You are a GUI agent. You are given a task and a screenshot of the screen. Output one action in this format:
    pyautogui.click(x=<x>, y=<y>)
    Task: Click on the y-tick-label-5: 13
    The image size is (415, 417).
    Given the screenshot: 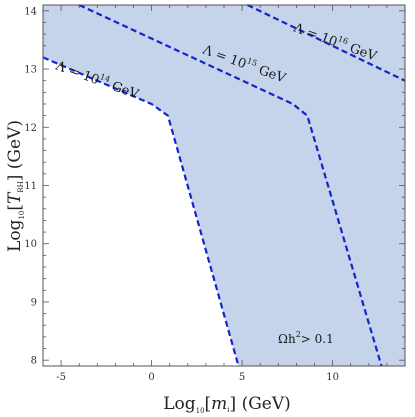 What is the action you would take?
    pyautogui.click(x=30, y=70)
    